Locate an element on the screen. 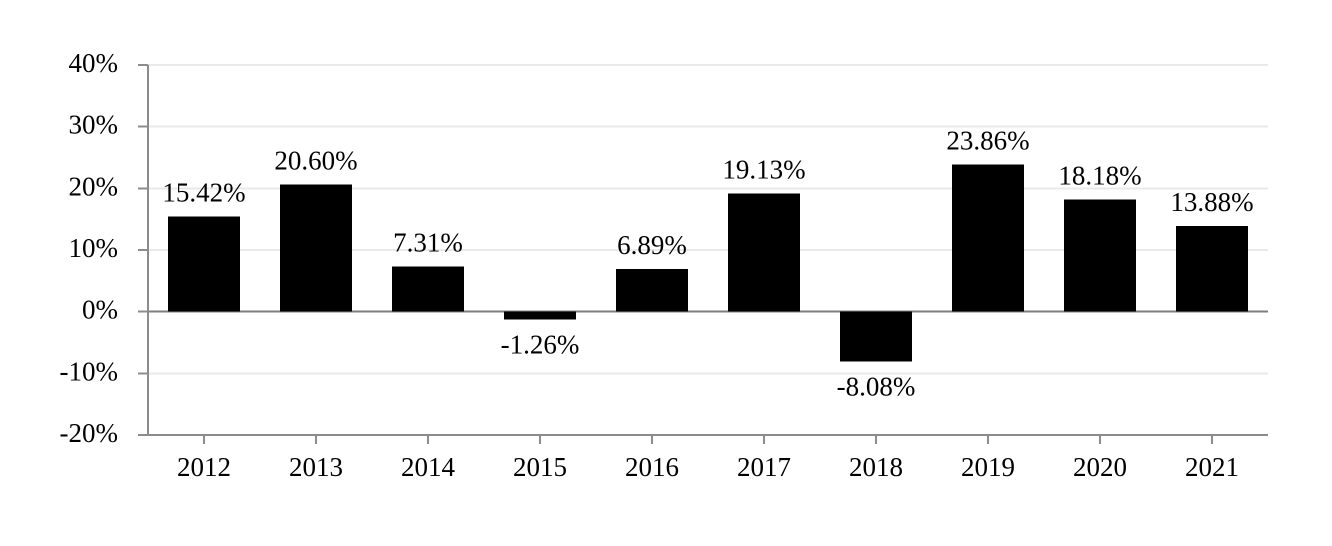 This screenshot has width=1332, height=546. x-tick-label: 2019 is located at coordinates (988, 467).